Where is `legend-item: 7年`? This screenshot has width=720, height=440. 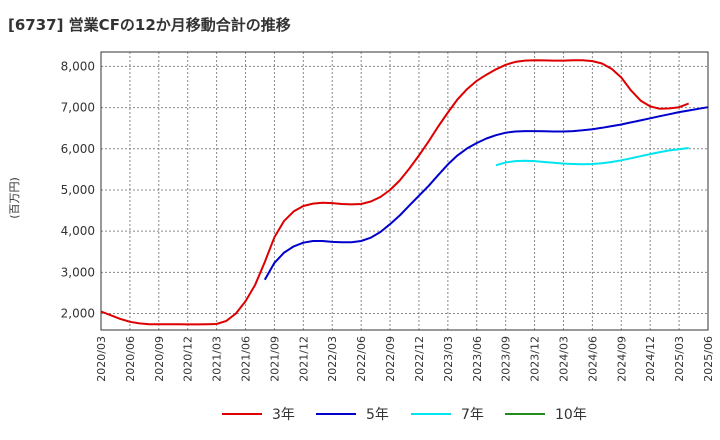 legend-item: 7年 is located at coordinates (447, 414).